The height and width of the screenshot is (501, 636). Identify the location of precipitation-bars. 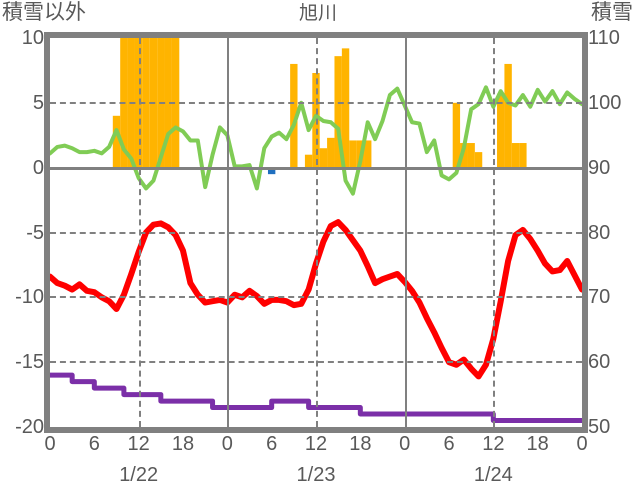
(271, 171).